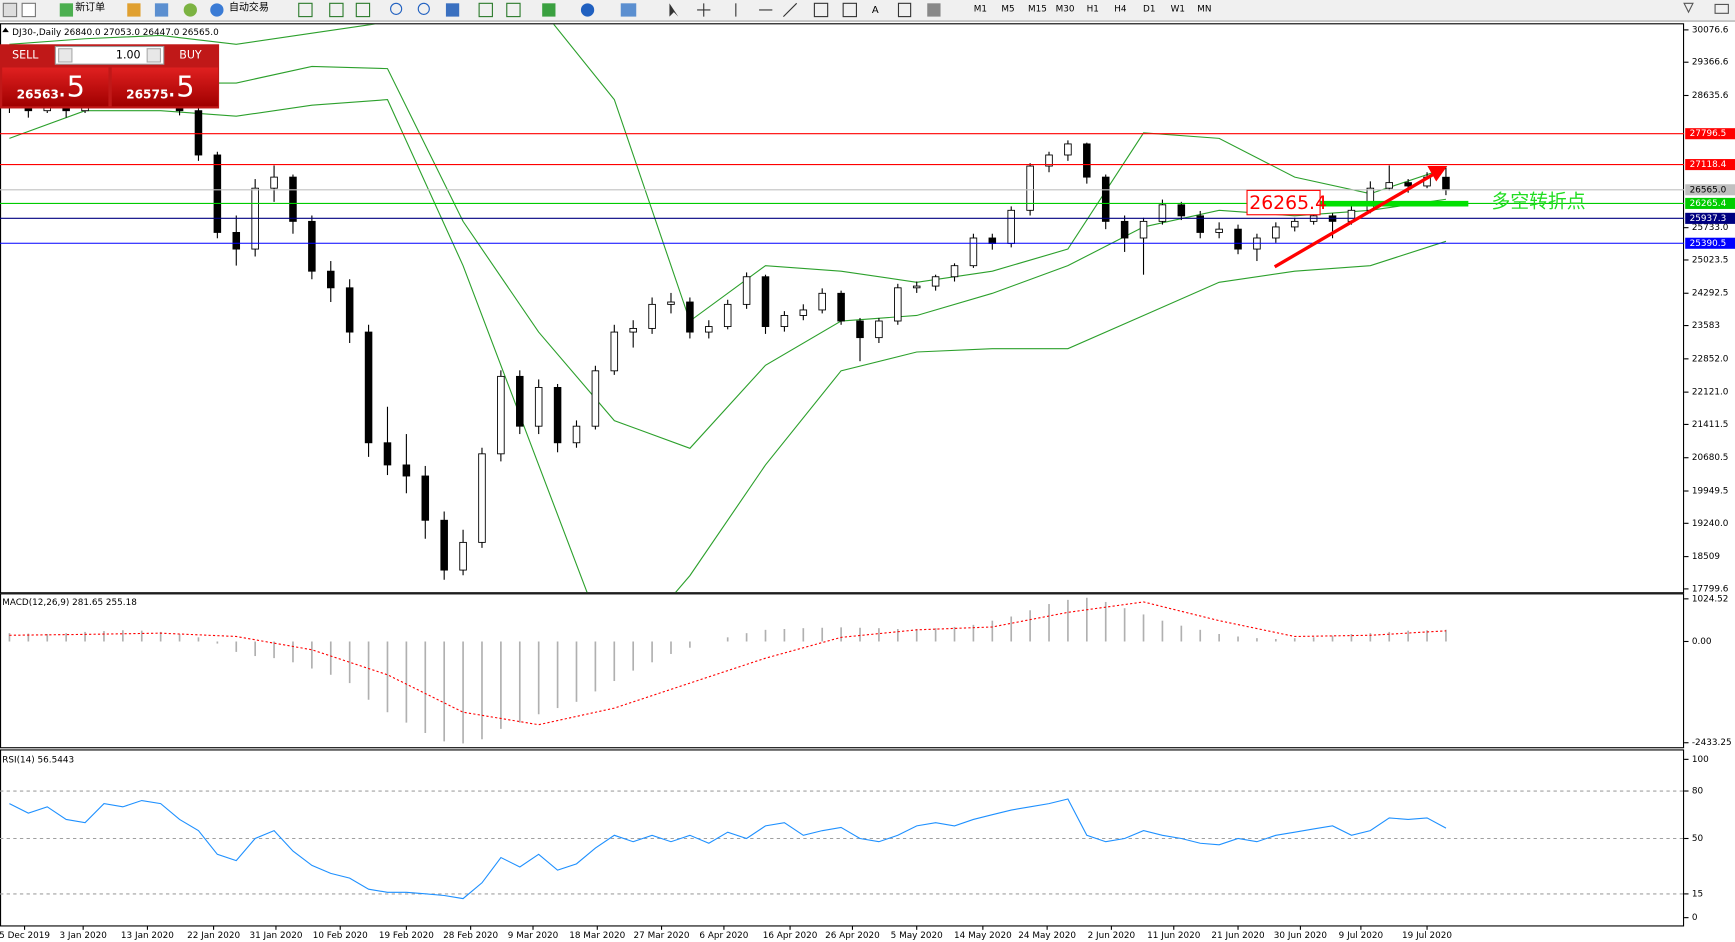 This screenshot has width=1735, height=942. I want to click on timeframes: M1 M5 M15 M30 H1 H4 D1 W1 MN, so click(1093, 9).